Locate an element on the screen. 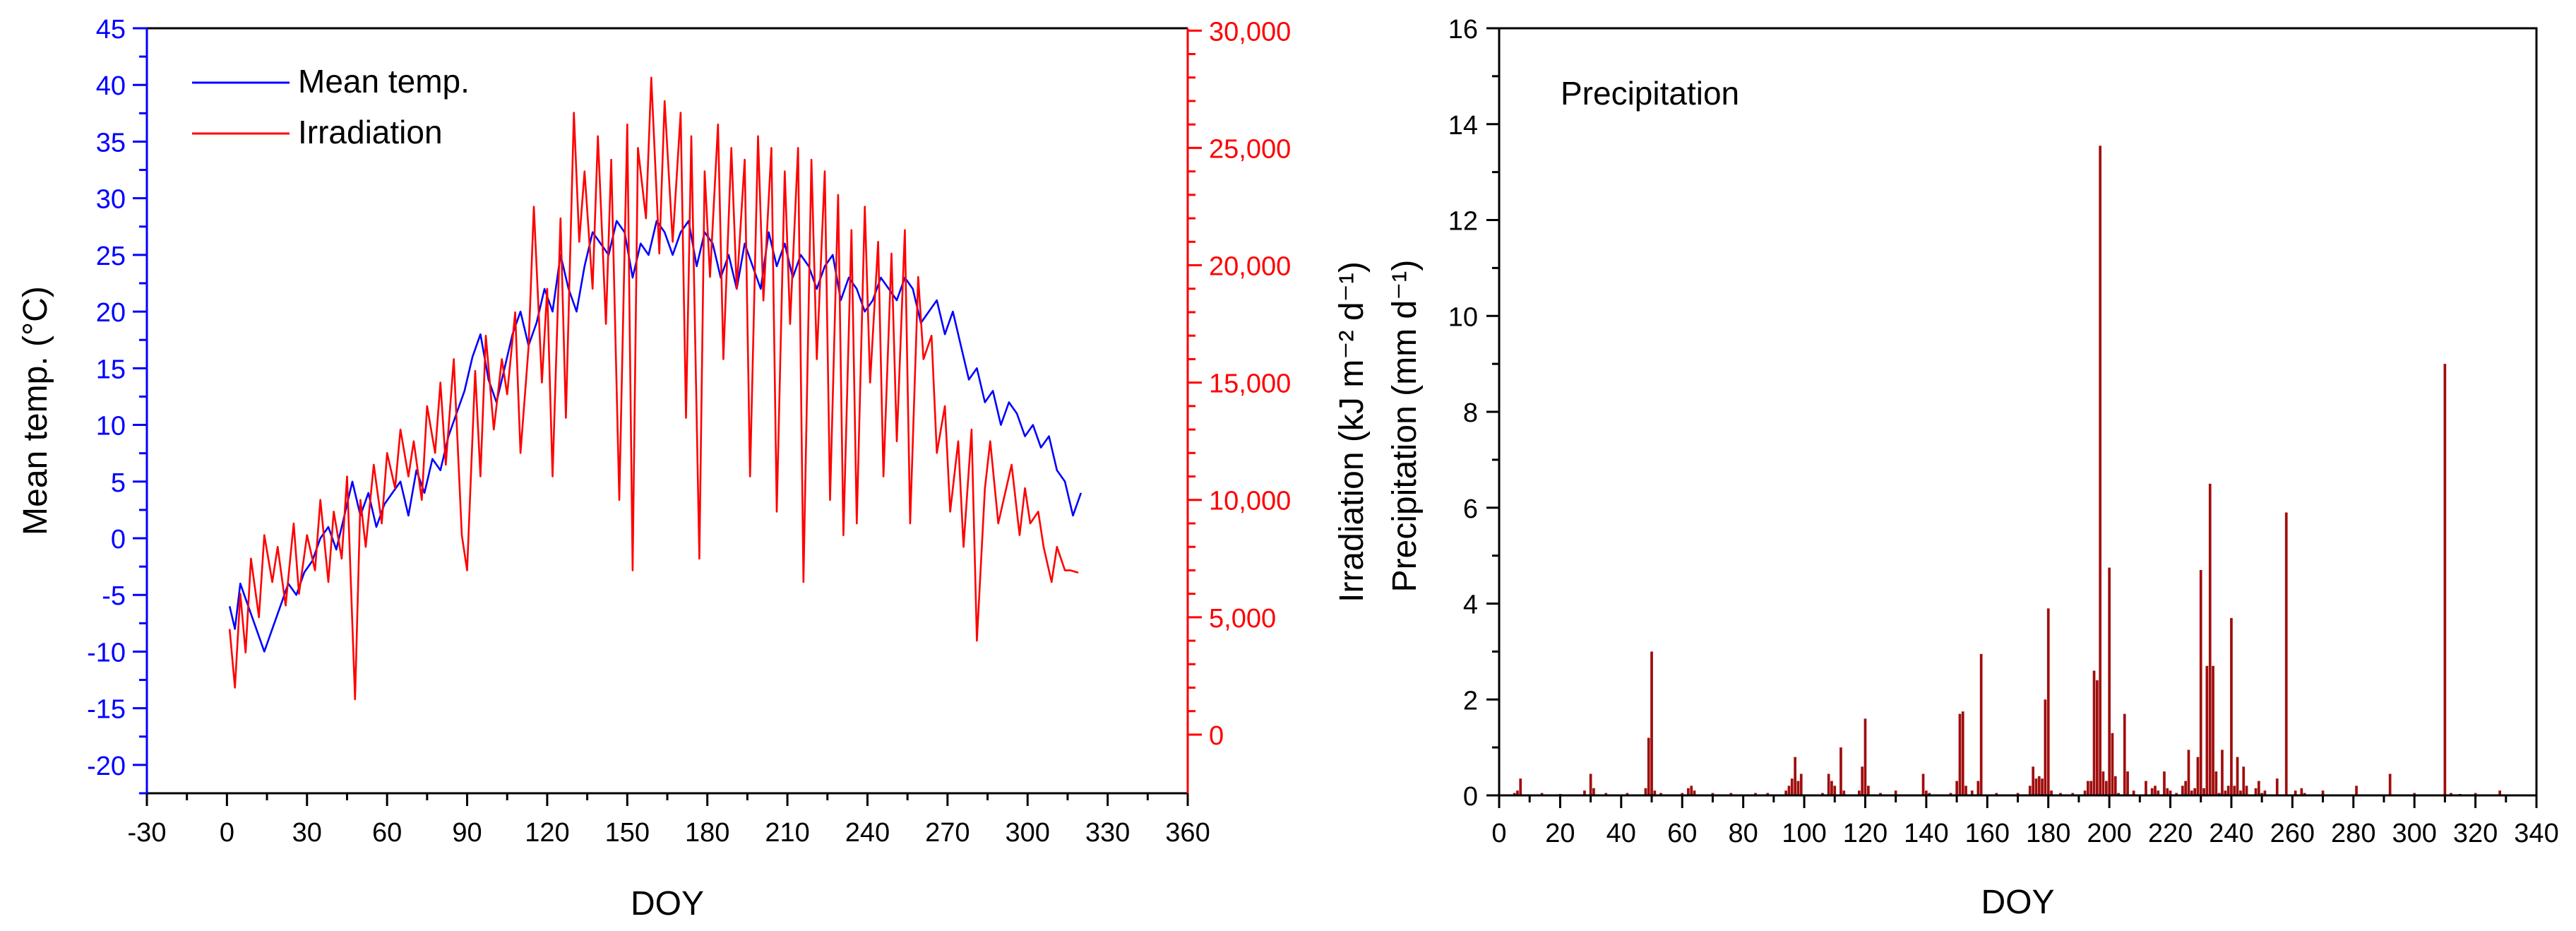  y-tick-label: 14 is located at coordinates (1463, 126).